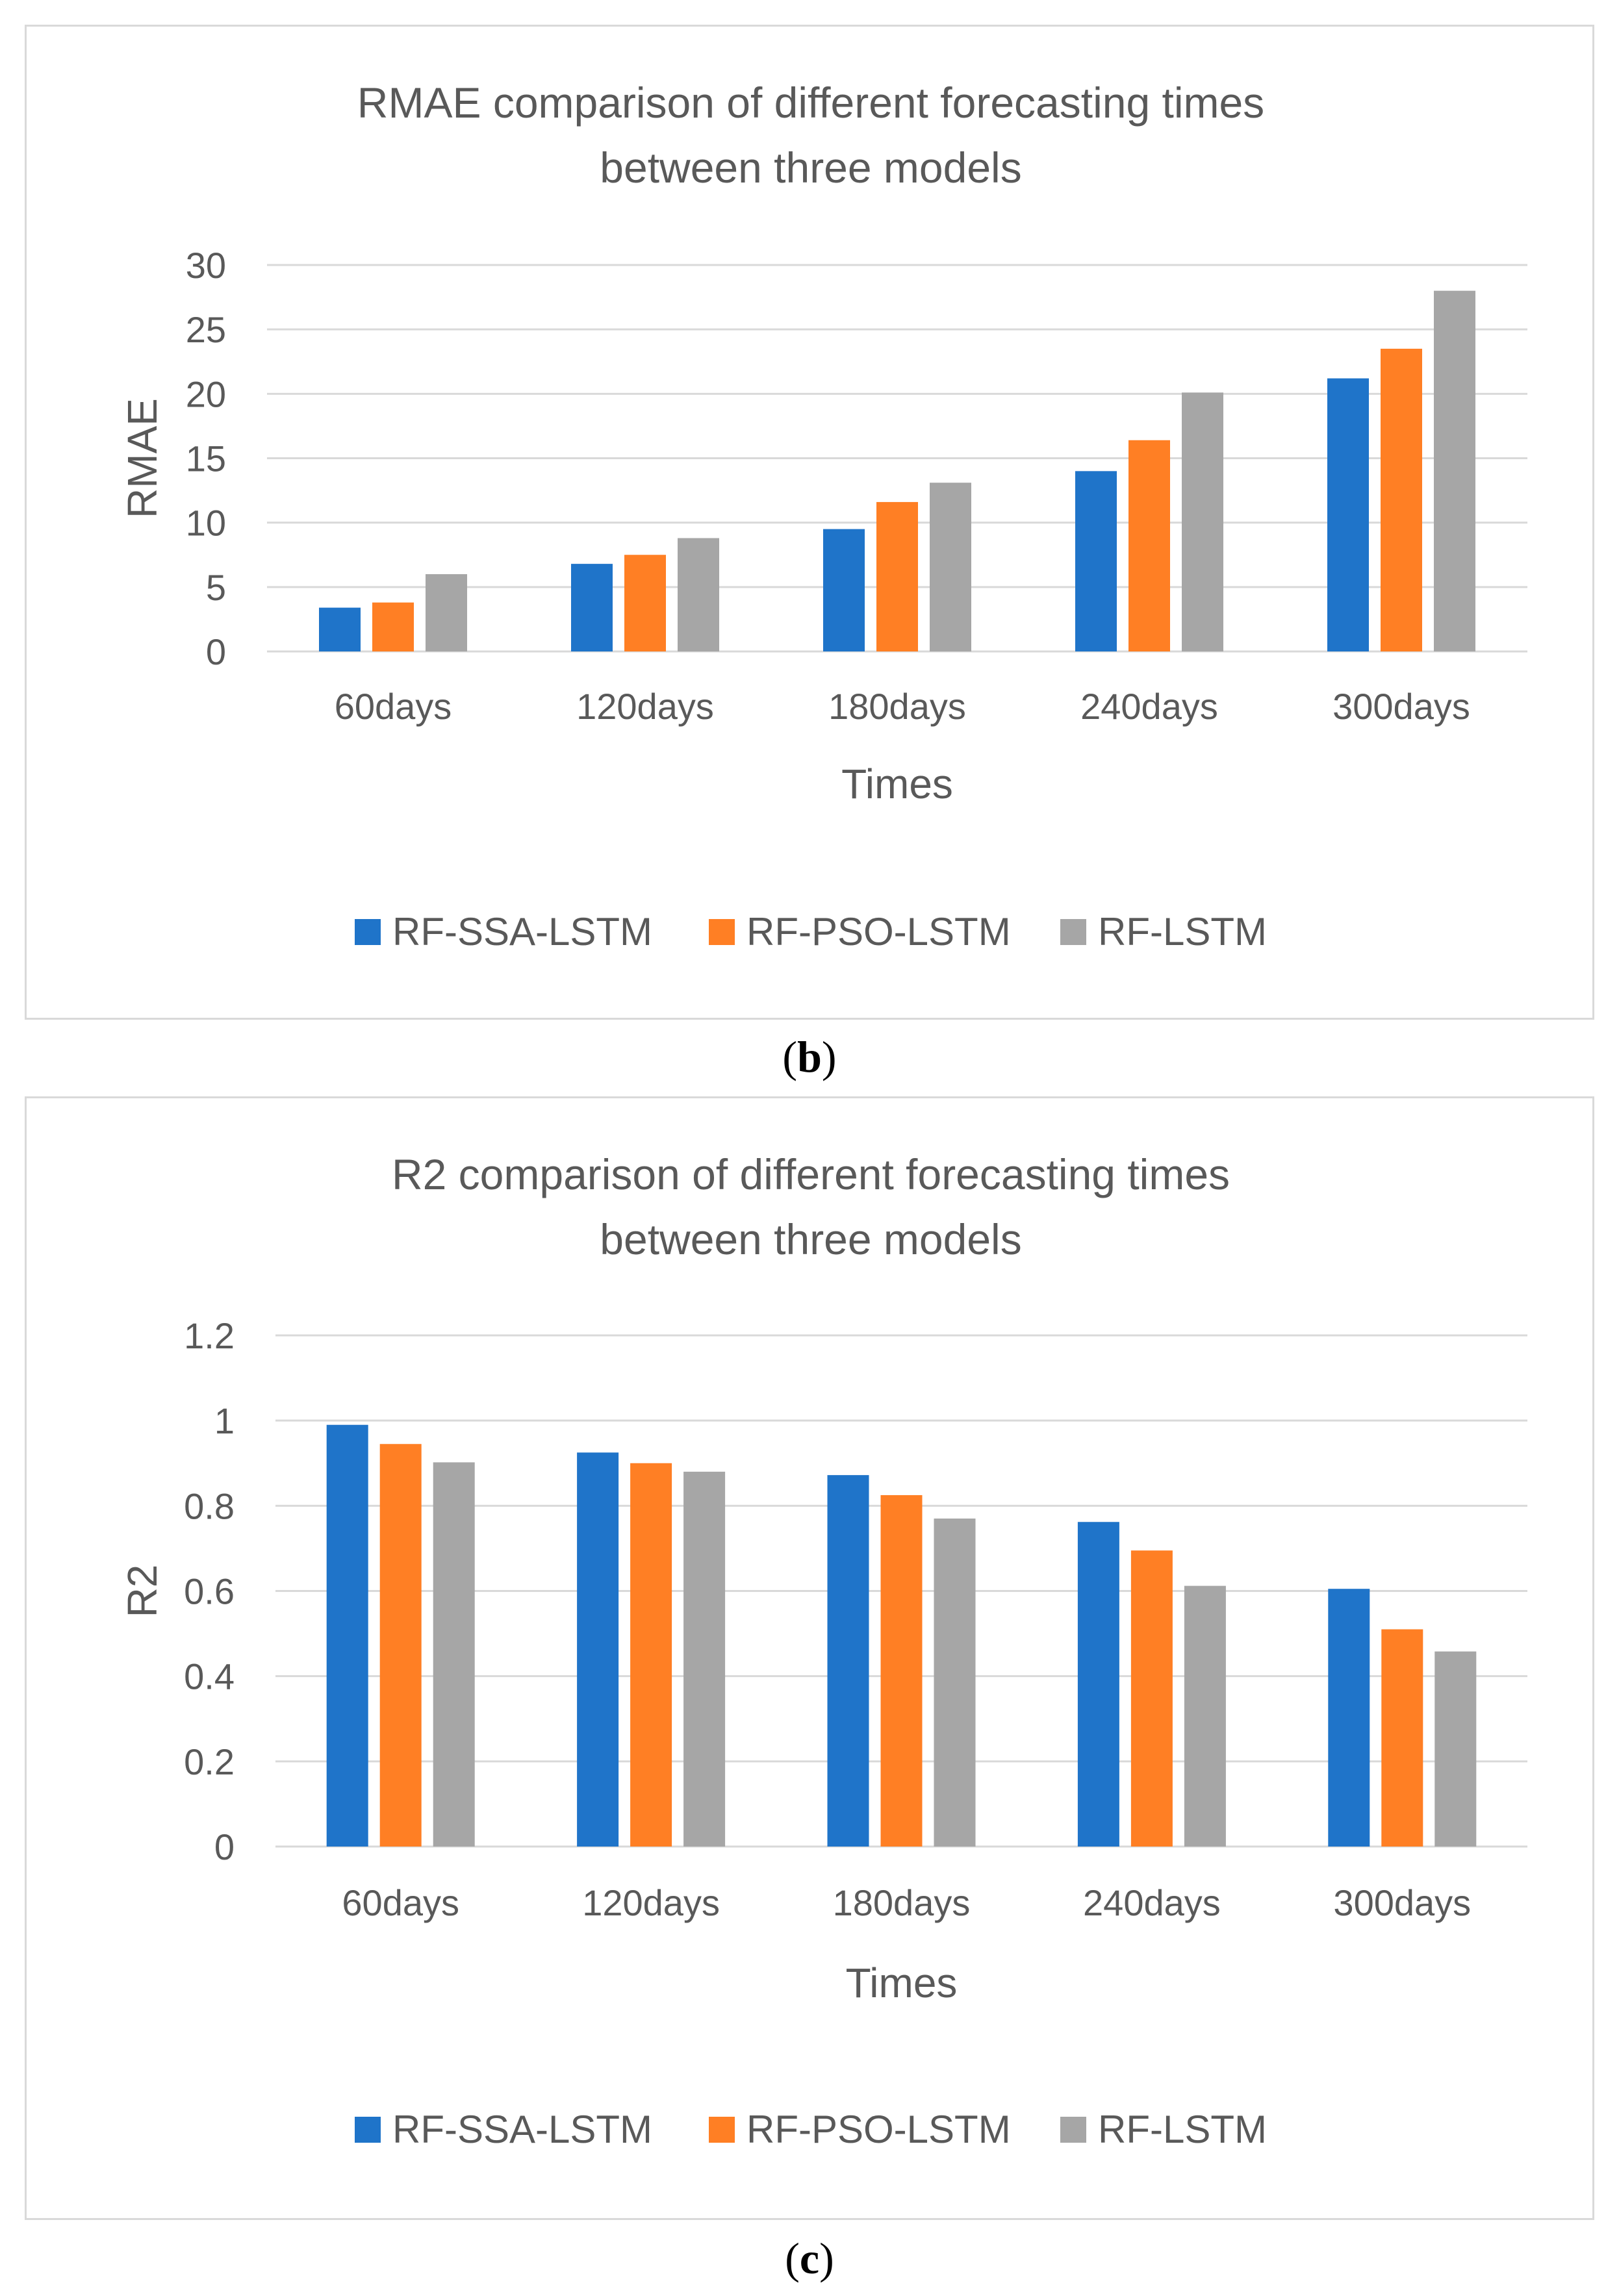 This screenshot has width=1619, height=2296. Describe the element at coordinates (224, 1420) in the screenshot. I see `r2-y-tick-label: 1` at that location.